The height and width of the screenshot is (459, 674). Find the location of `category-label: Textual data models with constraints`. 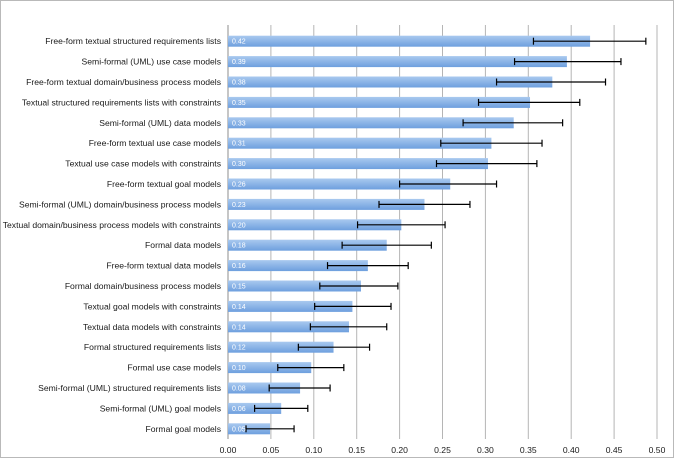

category-label: Textual data models with constraints is located at coordinates (152, 327).